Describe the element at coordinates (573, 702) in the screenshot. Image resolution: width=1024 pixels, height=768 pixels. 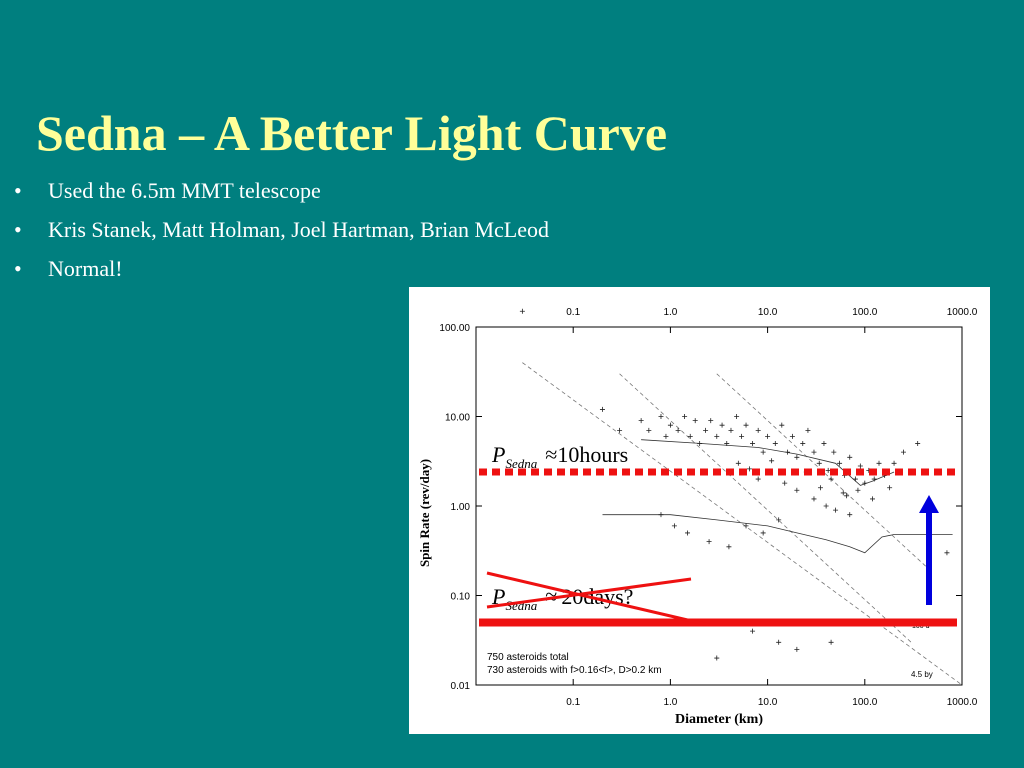
I see `x-tick-label: 0.1` at that location.